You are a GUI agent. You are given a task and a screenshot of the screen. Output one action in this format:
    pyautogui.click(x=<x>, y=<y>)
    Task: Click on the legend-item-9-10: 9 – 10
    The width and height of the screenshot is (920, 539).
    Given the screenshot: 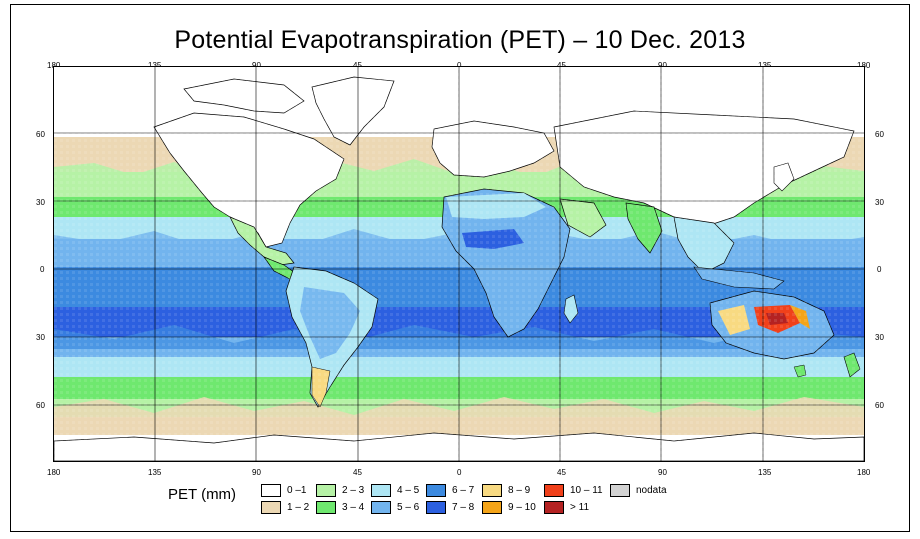 What is the action you would take?
    pyautogui.click(x=509, y=507)
    